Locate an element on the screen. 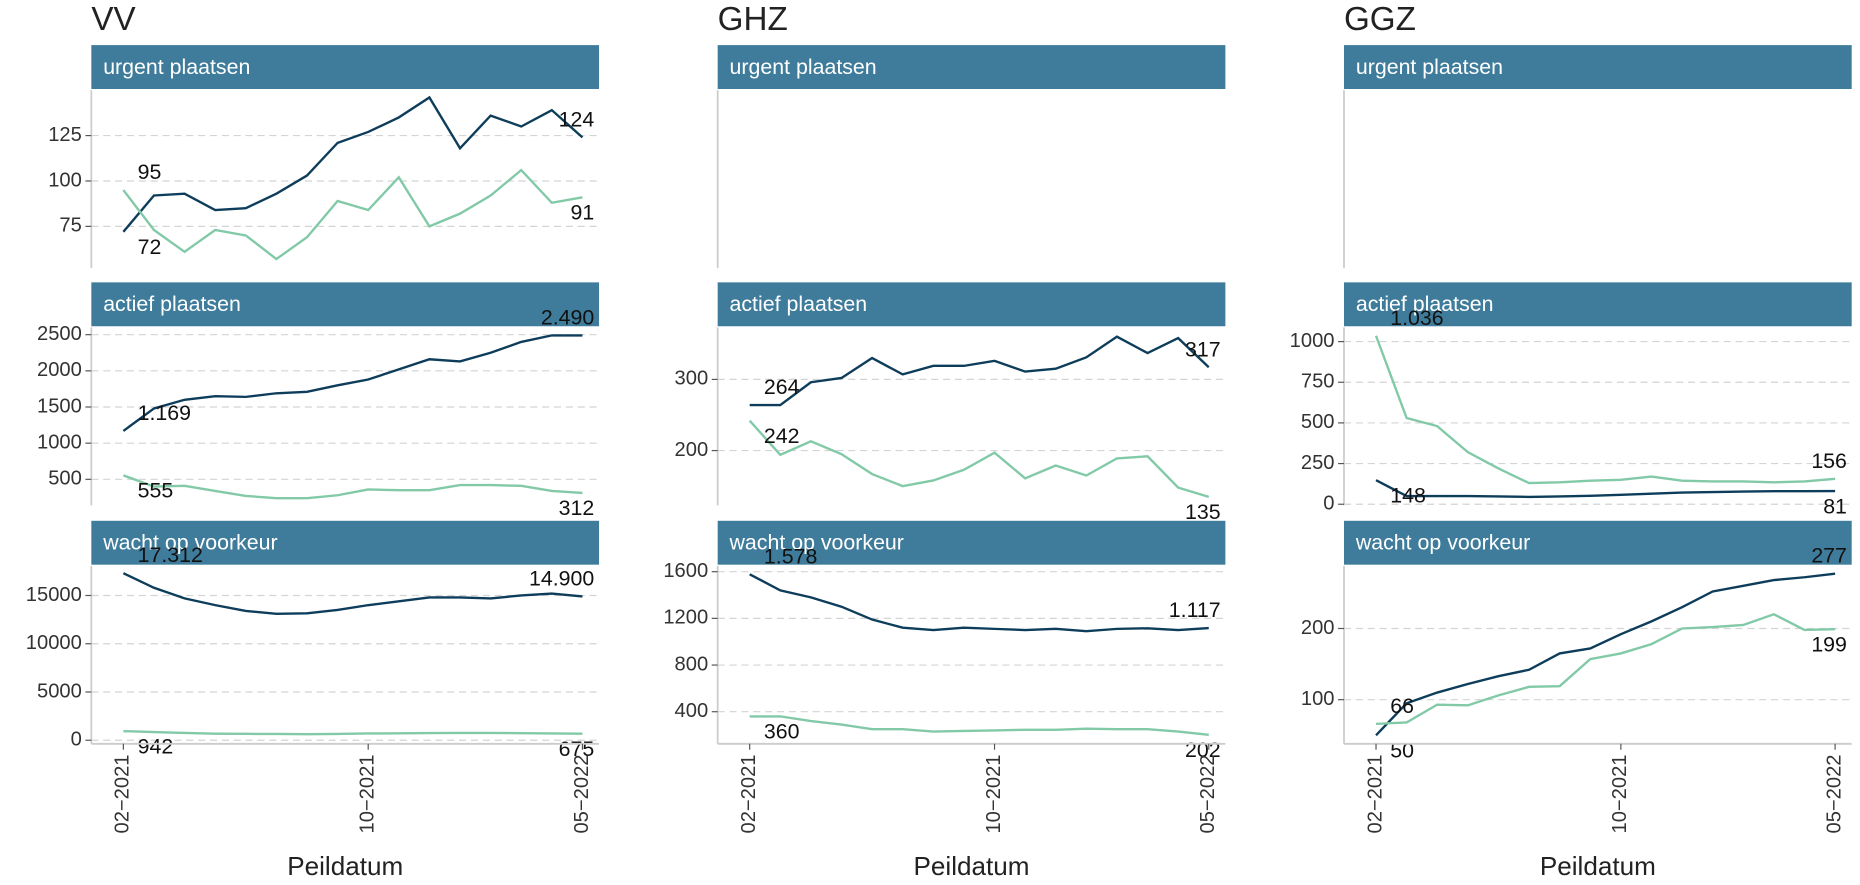 The height and width of the screenshot is (885, 1860). value-label: 124 is located at coordinates (577, 119).